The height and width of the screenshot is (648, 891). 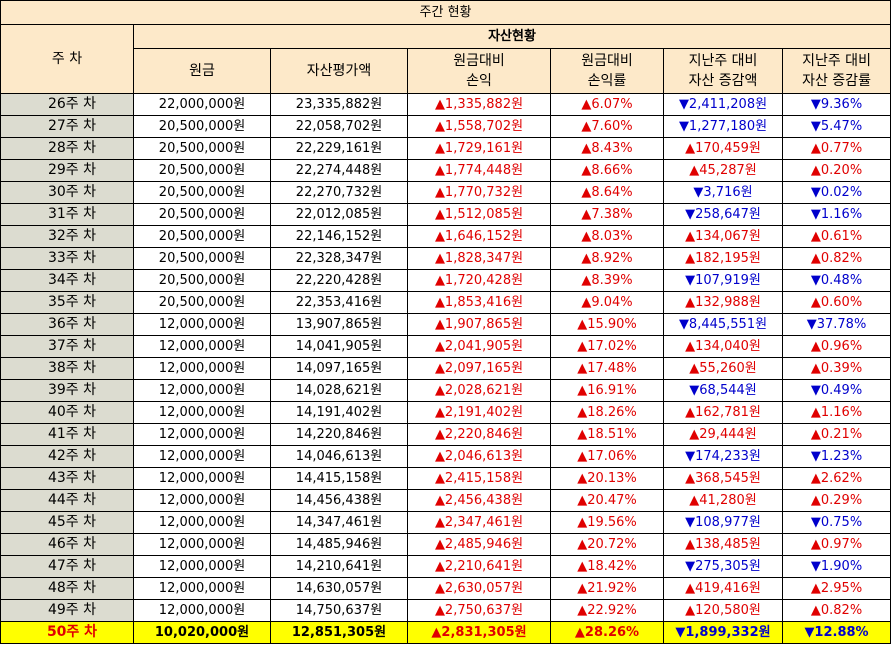 What do you see at coordinates (202, 632) in the screenshot?
I see `principal-cell: 10,020,000원` at bounding box center [202, 632].